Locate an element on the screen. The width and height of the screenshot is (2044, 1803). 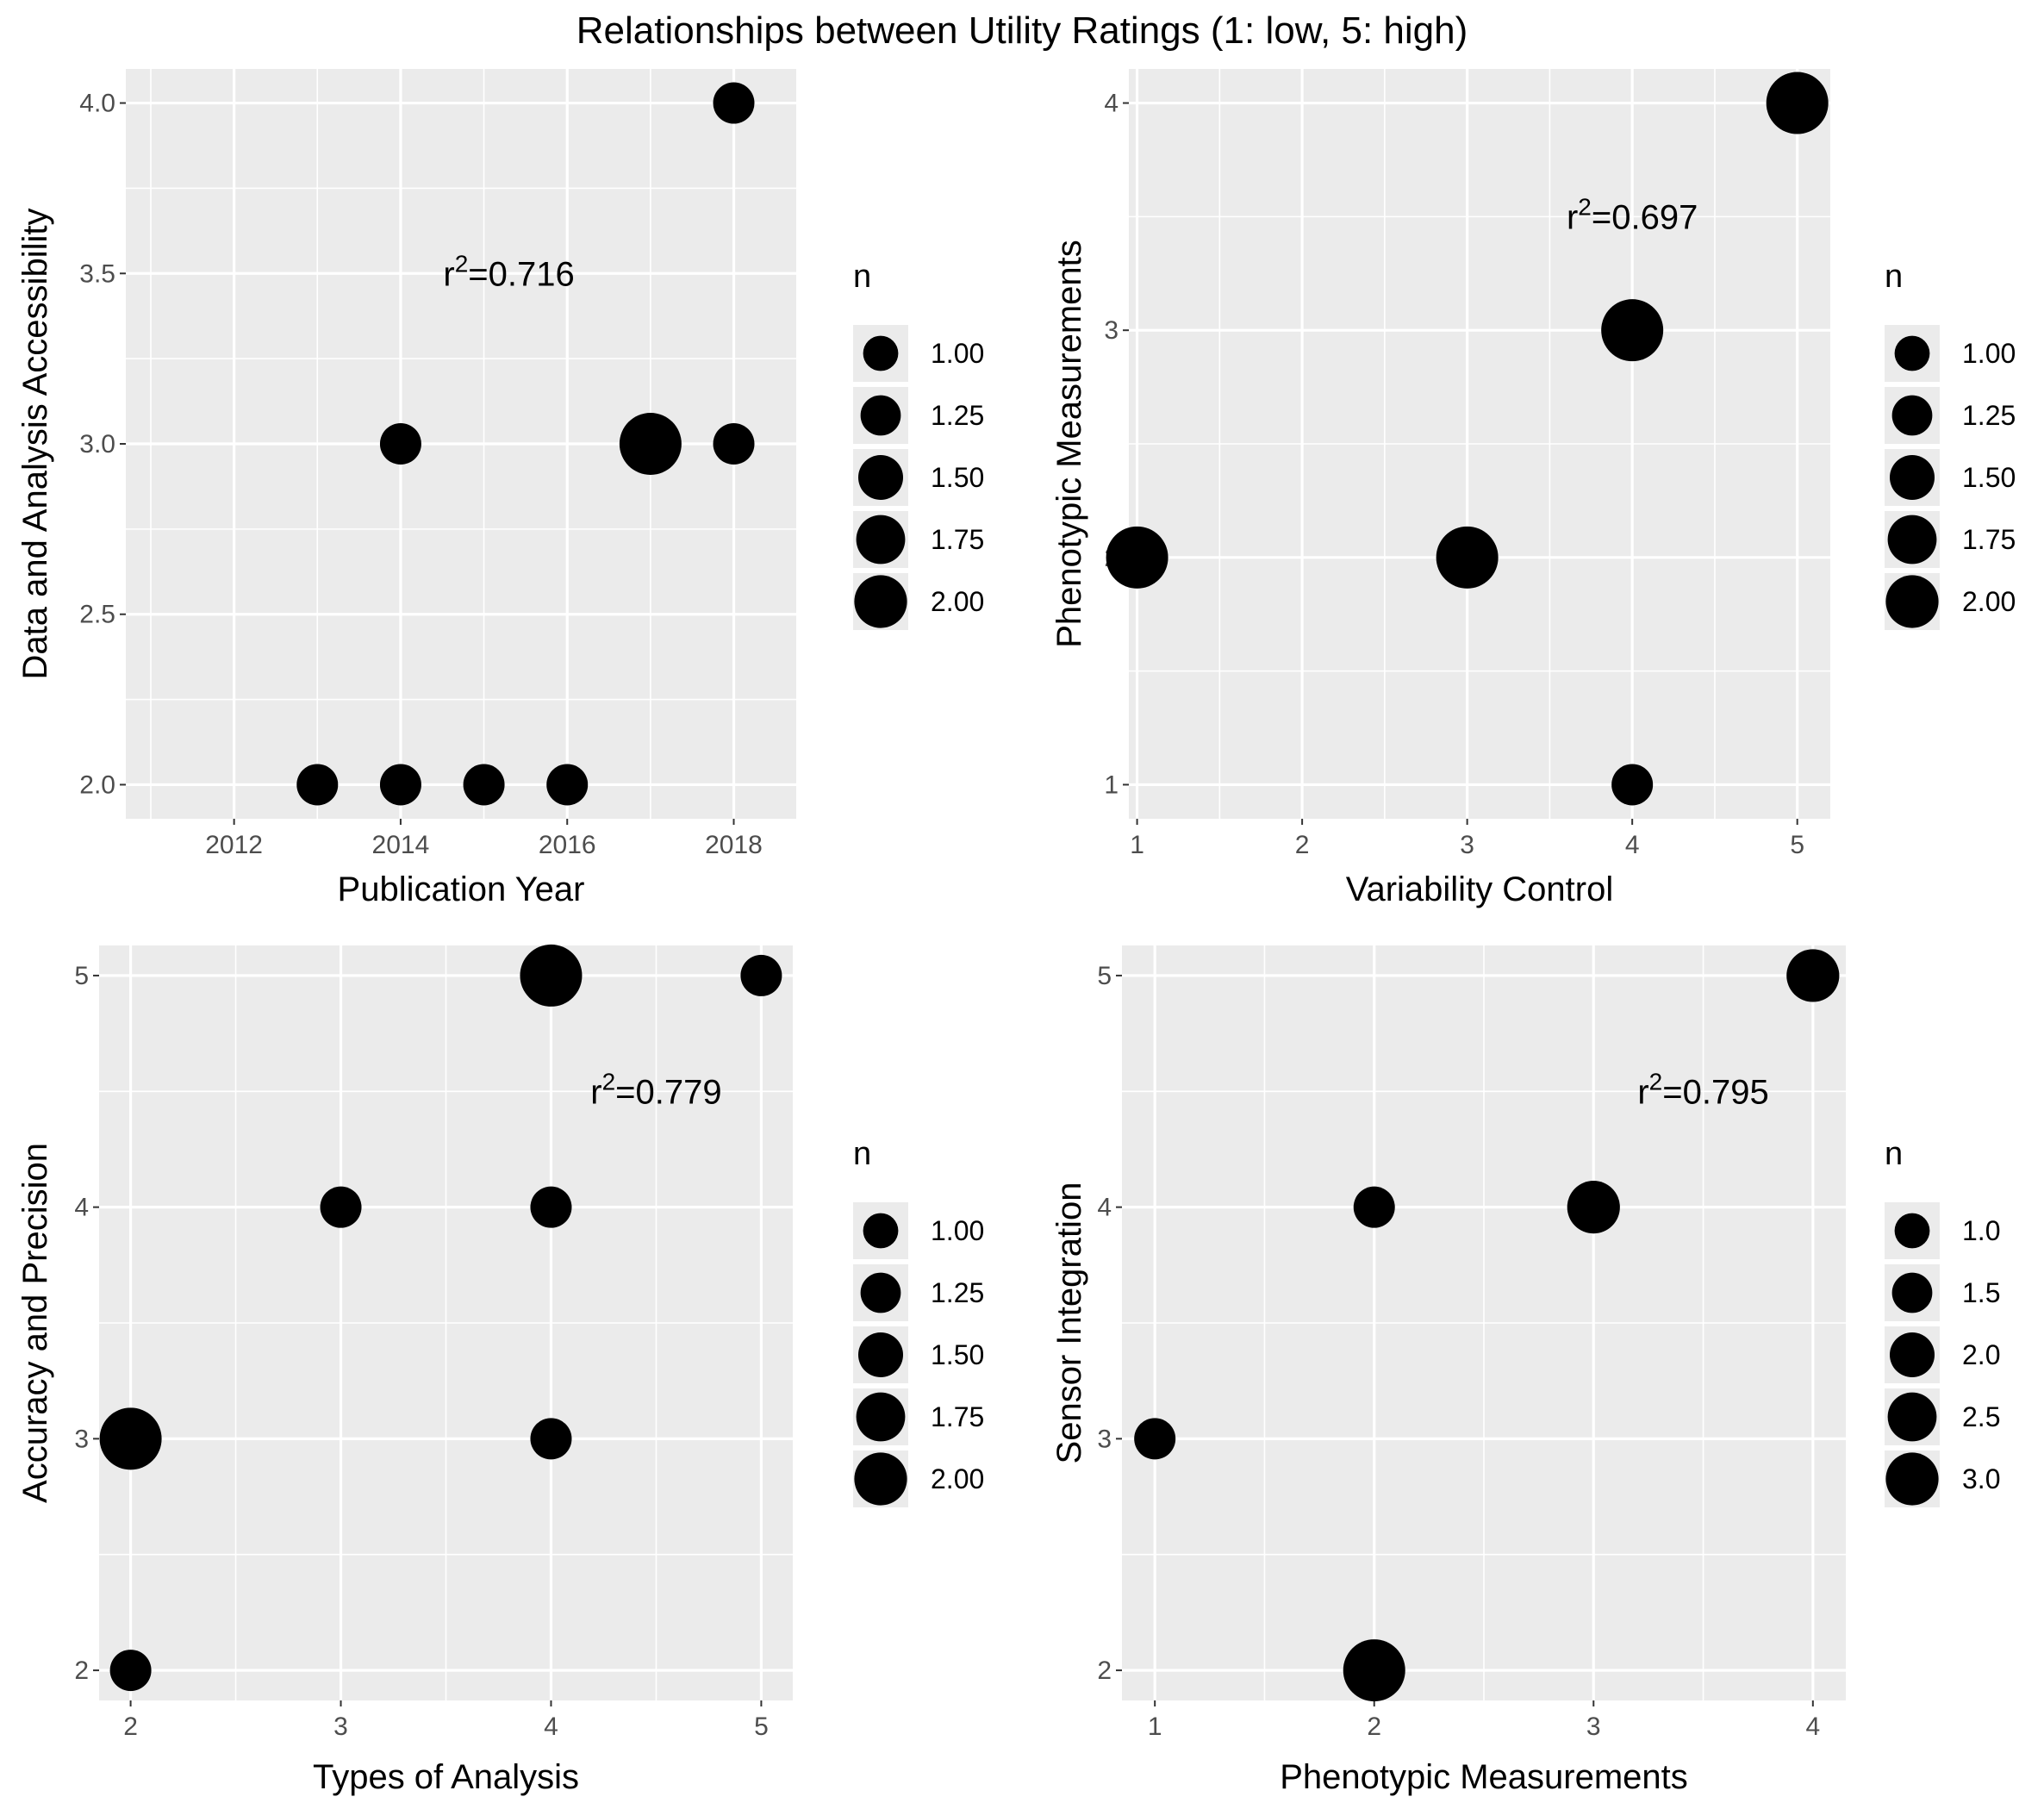
y-axis-title: Data and Analysis Accessibility is located at coordinates (35, 444).